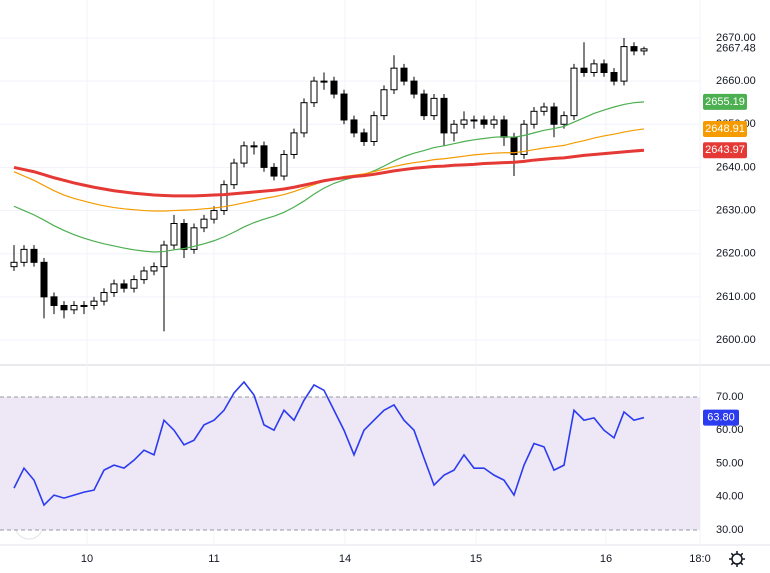  I want to click on last-price-tag, so click(731, 48).